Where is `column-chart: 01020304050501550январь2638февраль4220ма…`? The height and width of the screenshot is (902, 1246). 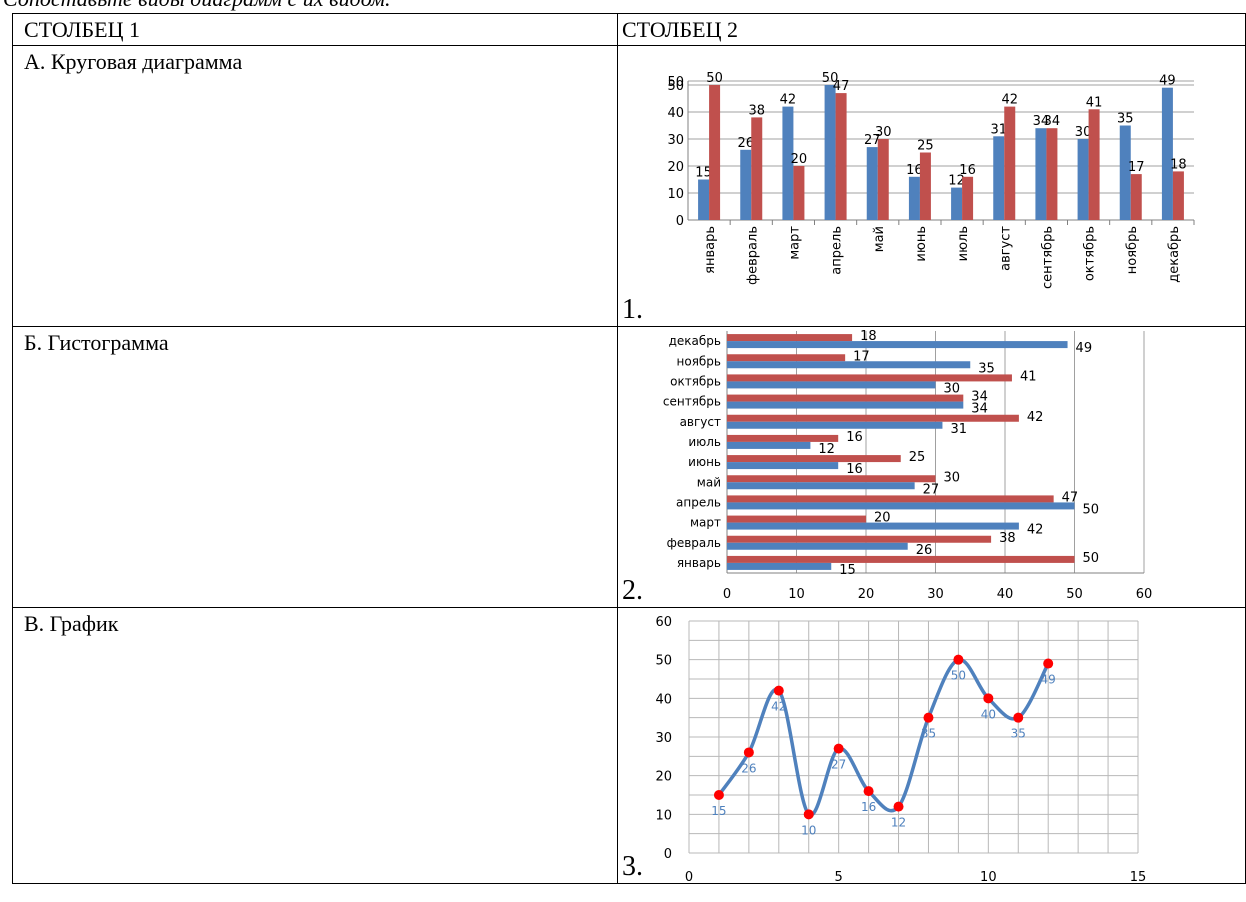
column-chart: 01020304050501550январь2638февраль4220ма… is located at coordinates (931, 180).